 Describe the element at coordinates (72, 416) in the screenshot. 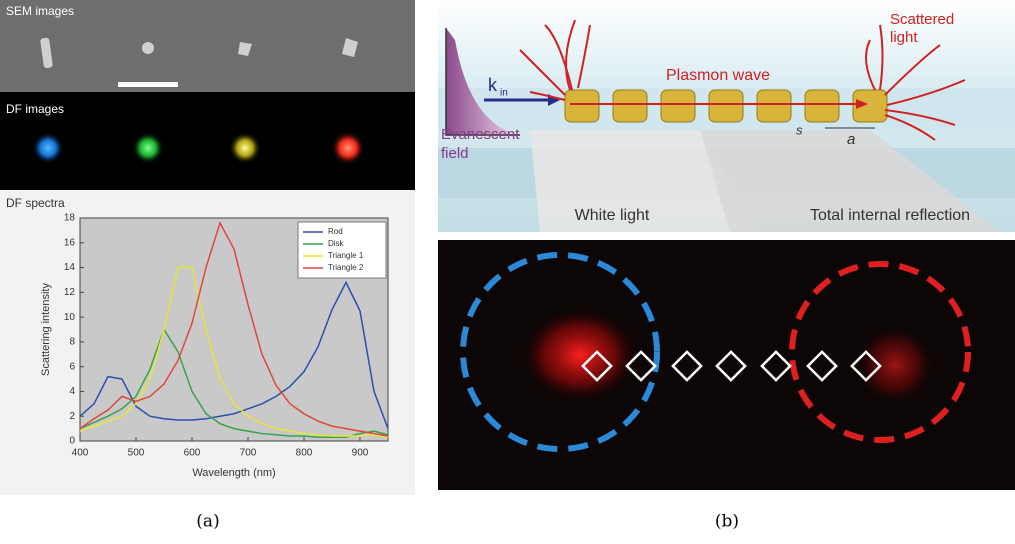

I see `y-tick-label: 2` at that location.